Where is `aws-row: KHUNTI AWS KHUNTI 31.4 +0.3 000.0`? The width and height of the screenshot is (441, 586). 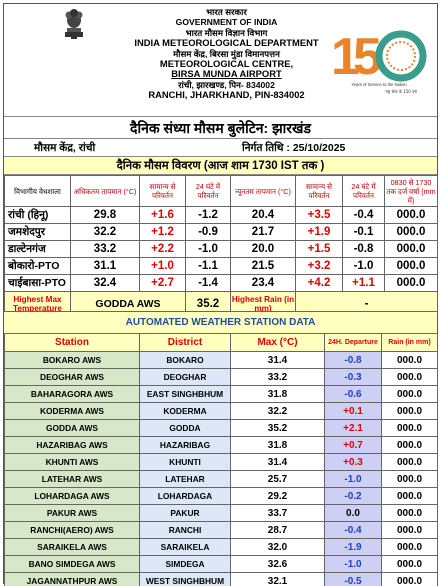
aws-row: KHUNTI AWS KHUNTI 31.4 +0.3 000.0 is located at coordinates (221, 462).